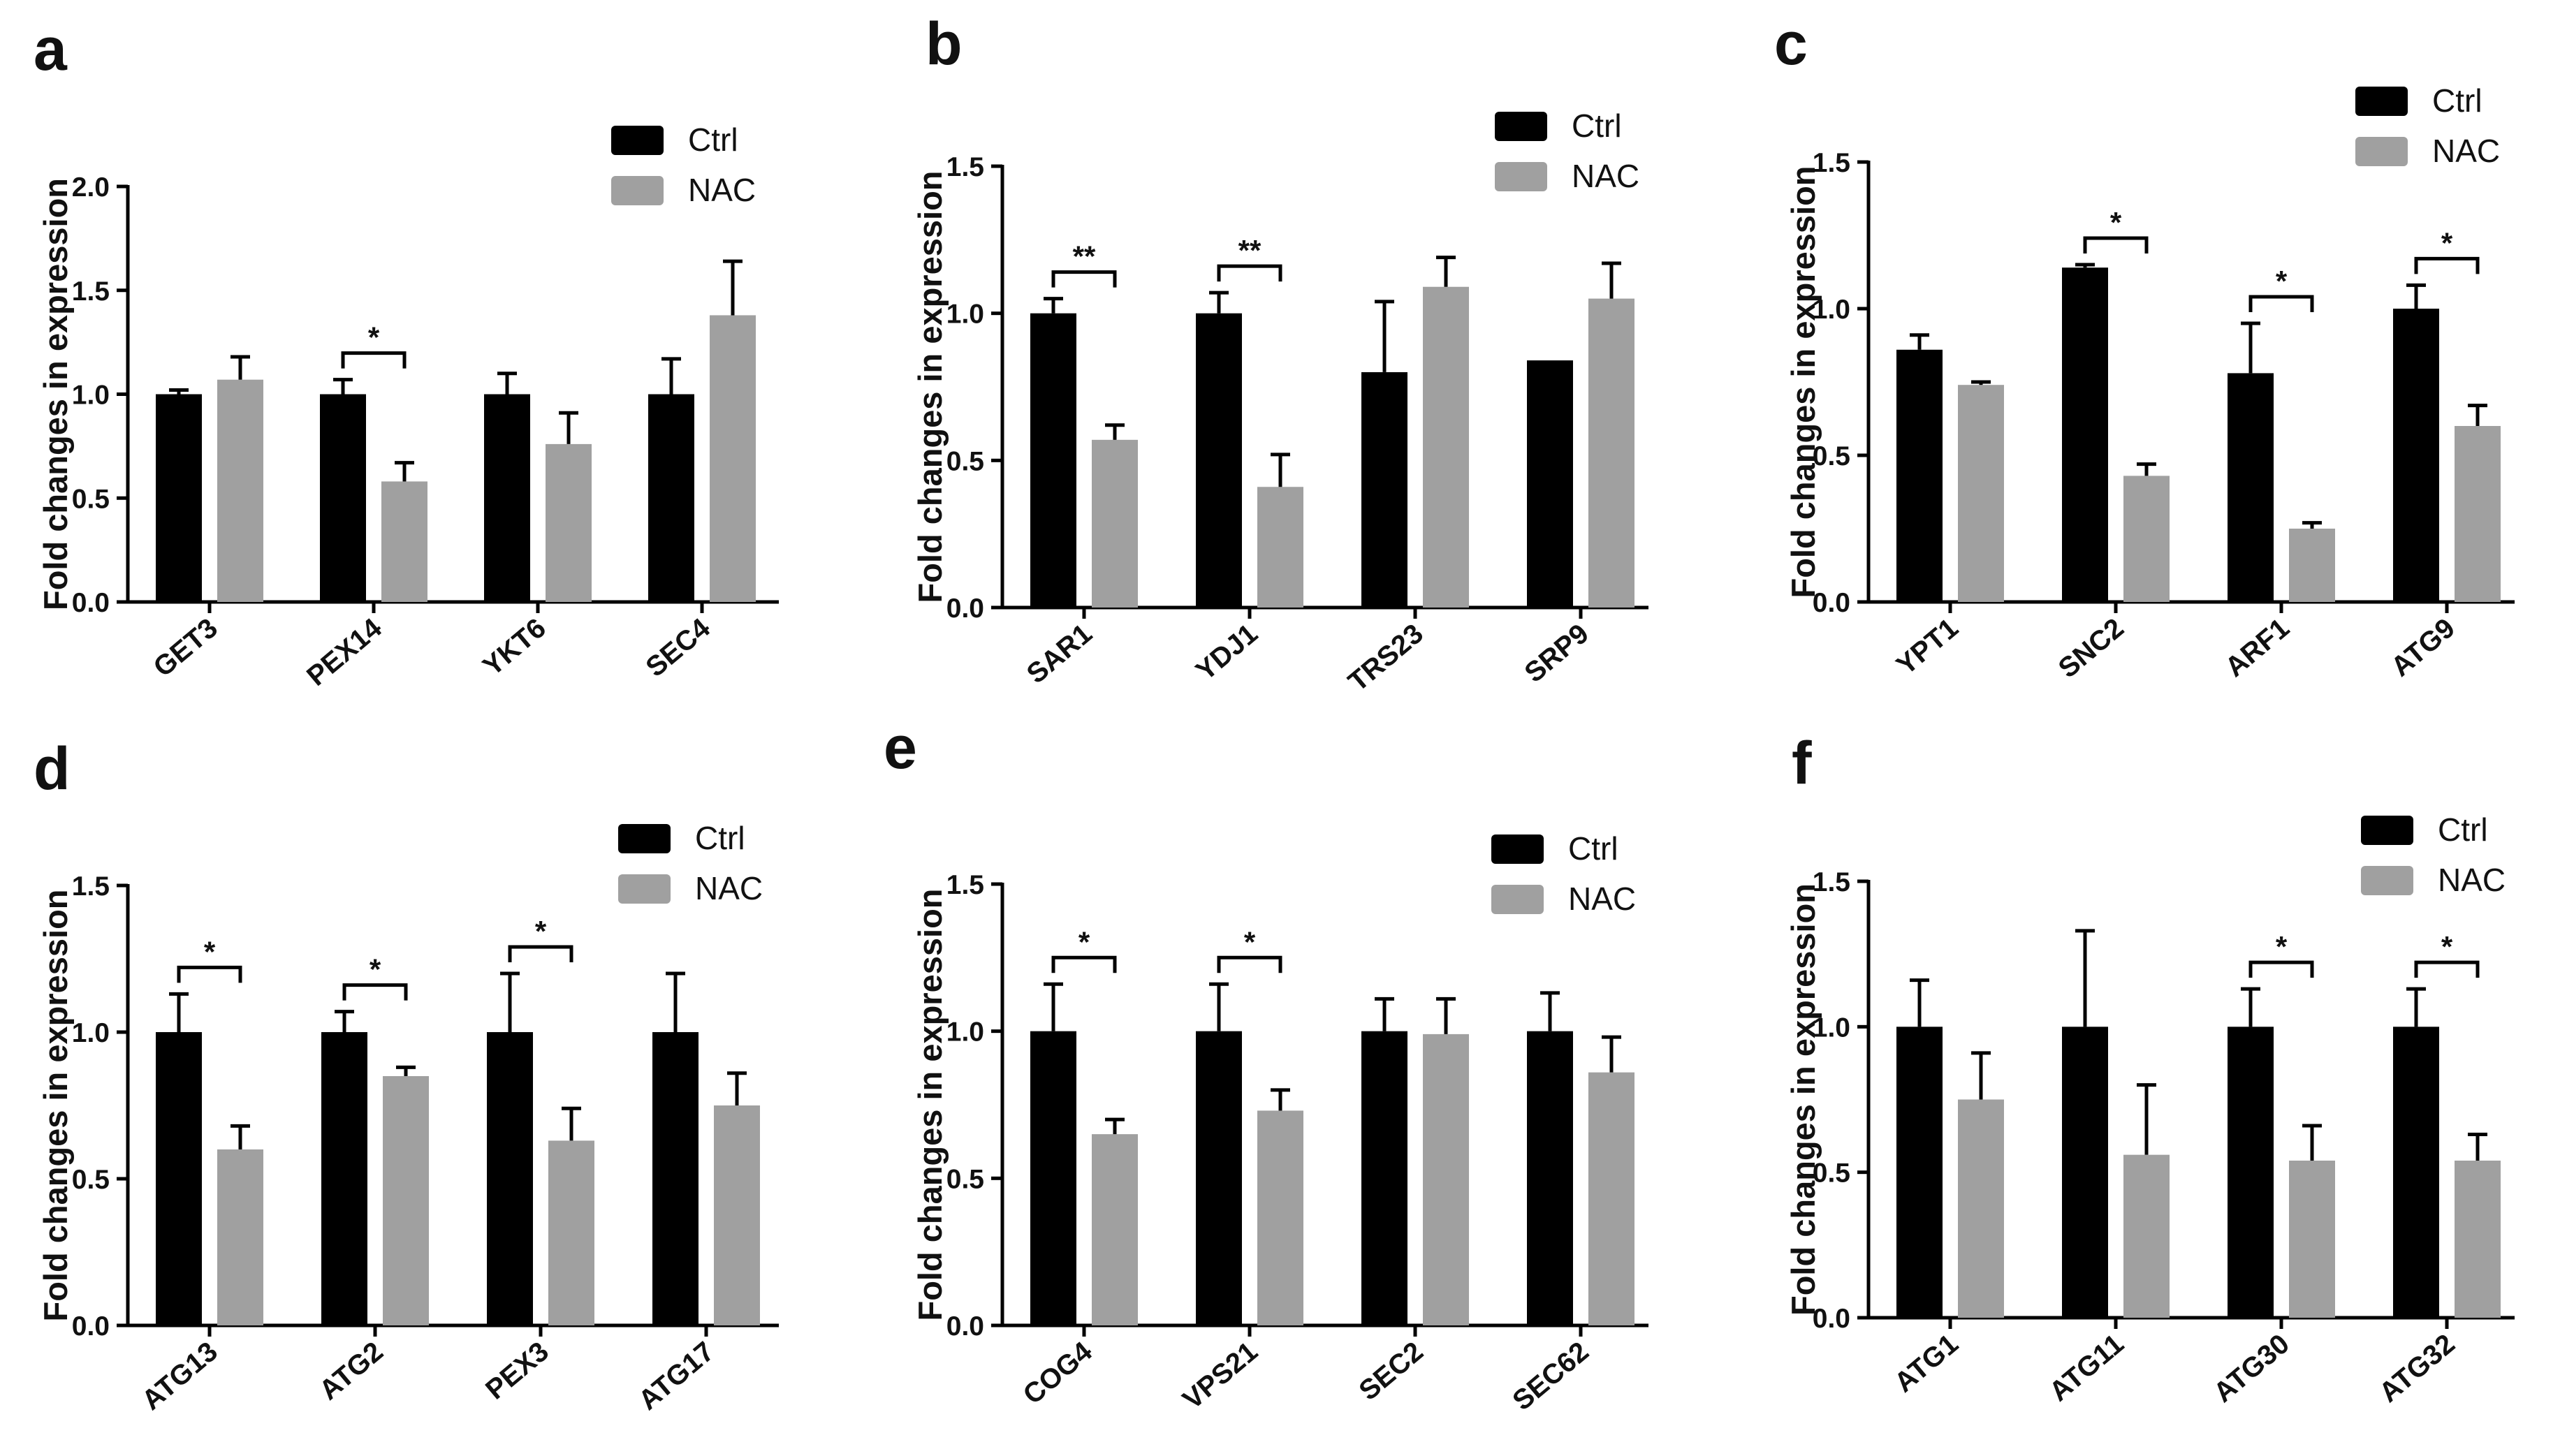 The height and width of the screenshot is (1456, 2567). I want to click on x-tick-label: YDJ1, so click(1227, 652).